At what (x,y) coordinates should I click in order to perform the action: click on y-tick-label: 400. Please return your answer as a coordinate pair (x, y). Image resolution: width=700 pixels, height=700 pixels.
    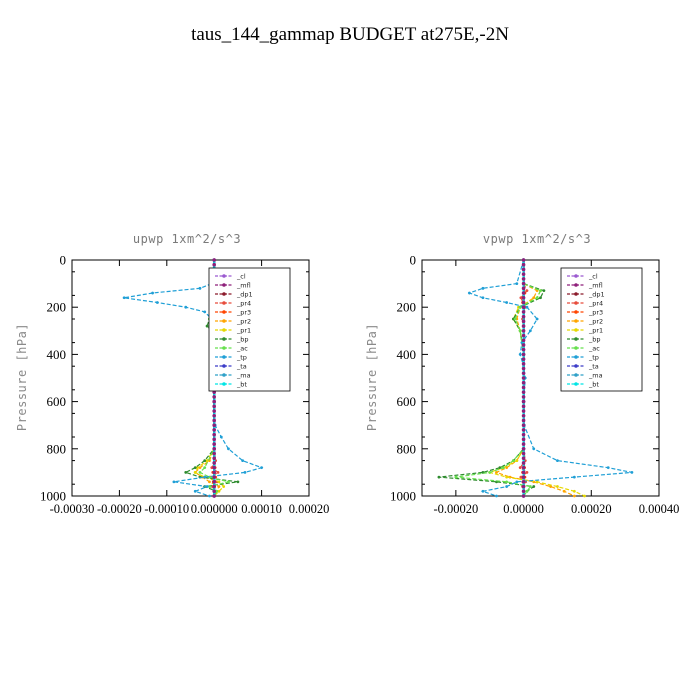
    Looking at the image, I should click on (407, 354).